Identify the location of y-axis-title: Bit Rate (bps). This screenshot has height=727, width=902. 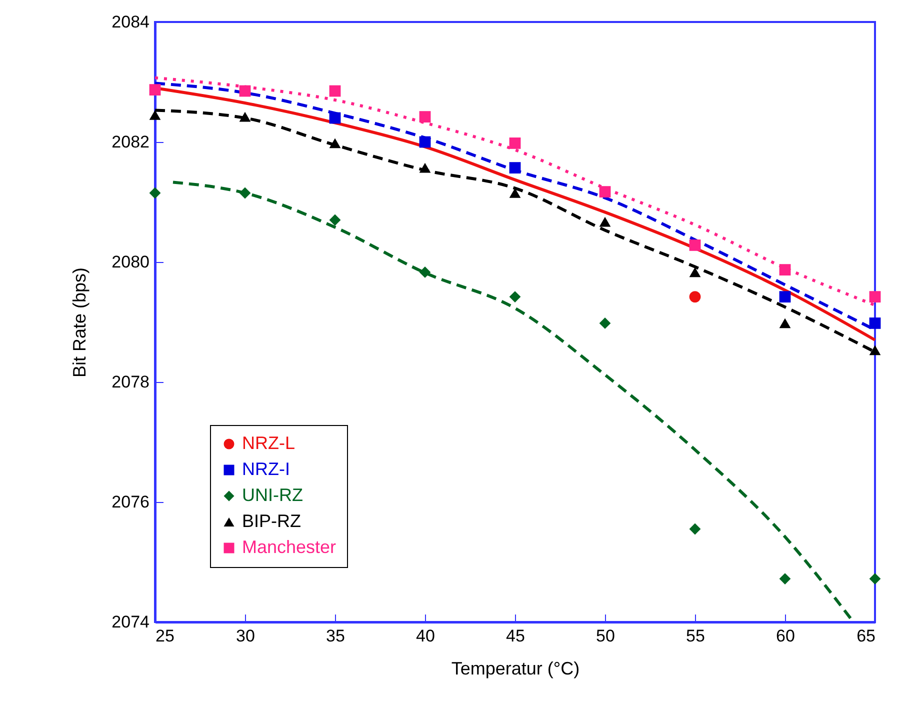
(80, 322).